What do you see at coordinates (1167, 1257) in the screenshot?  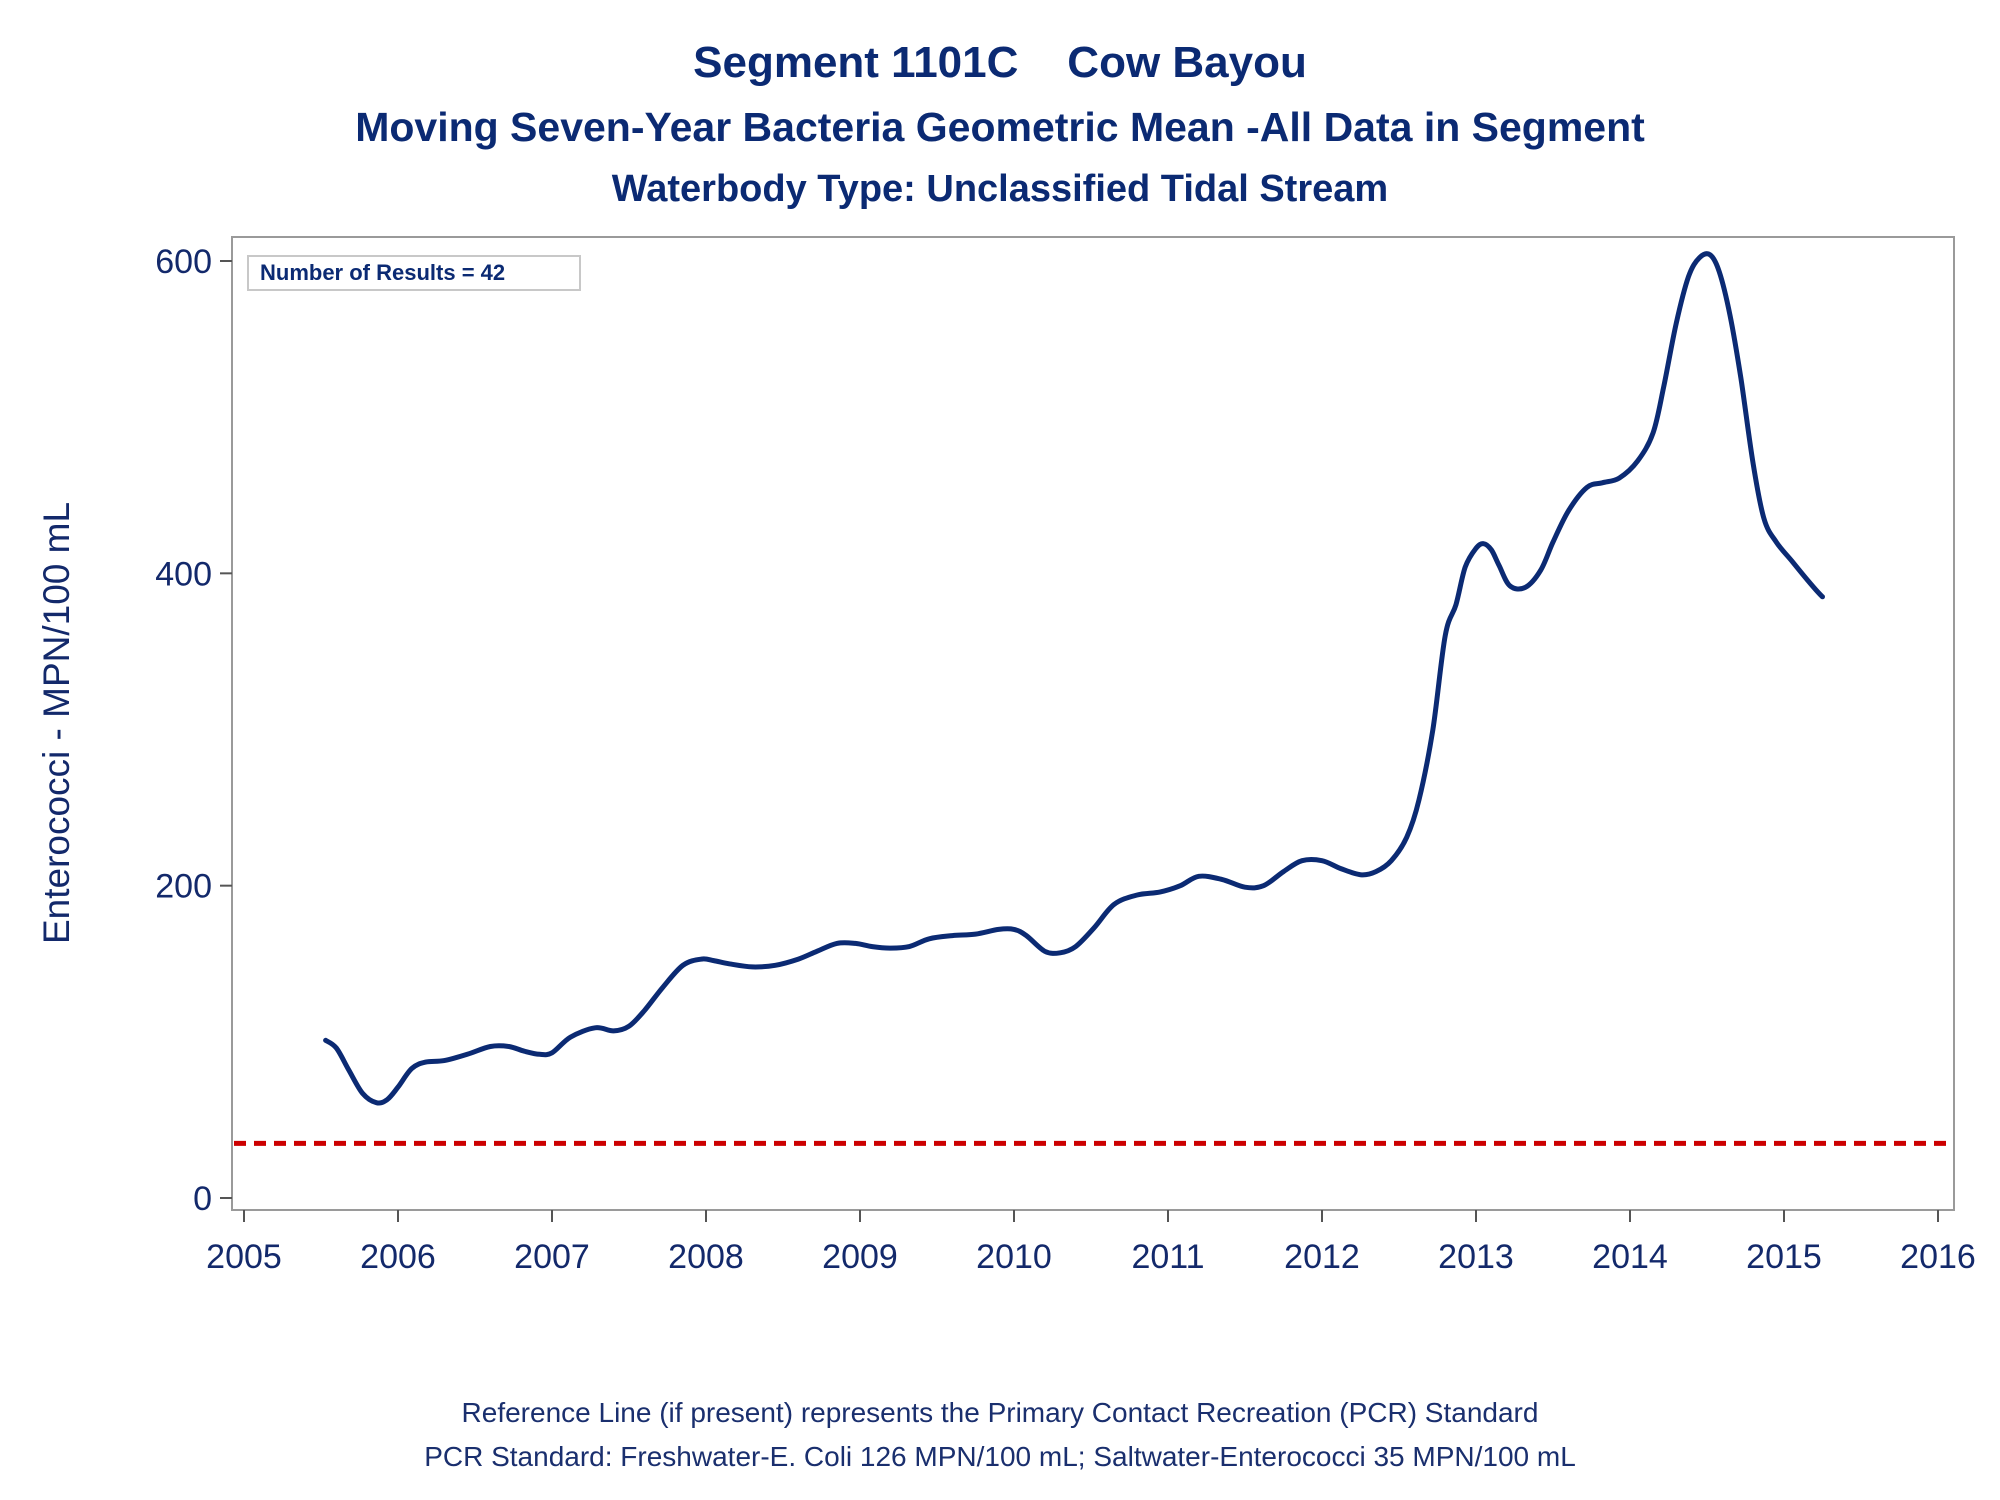 I see `x-tick-label: 2011` at bounding box center [1167, 1257].